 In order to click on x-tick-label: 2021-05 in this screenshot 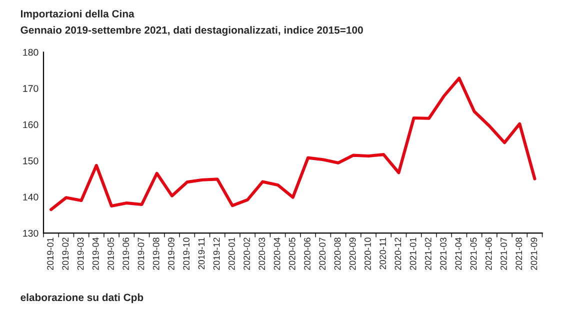, I will do `click(473, 254)`.